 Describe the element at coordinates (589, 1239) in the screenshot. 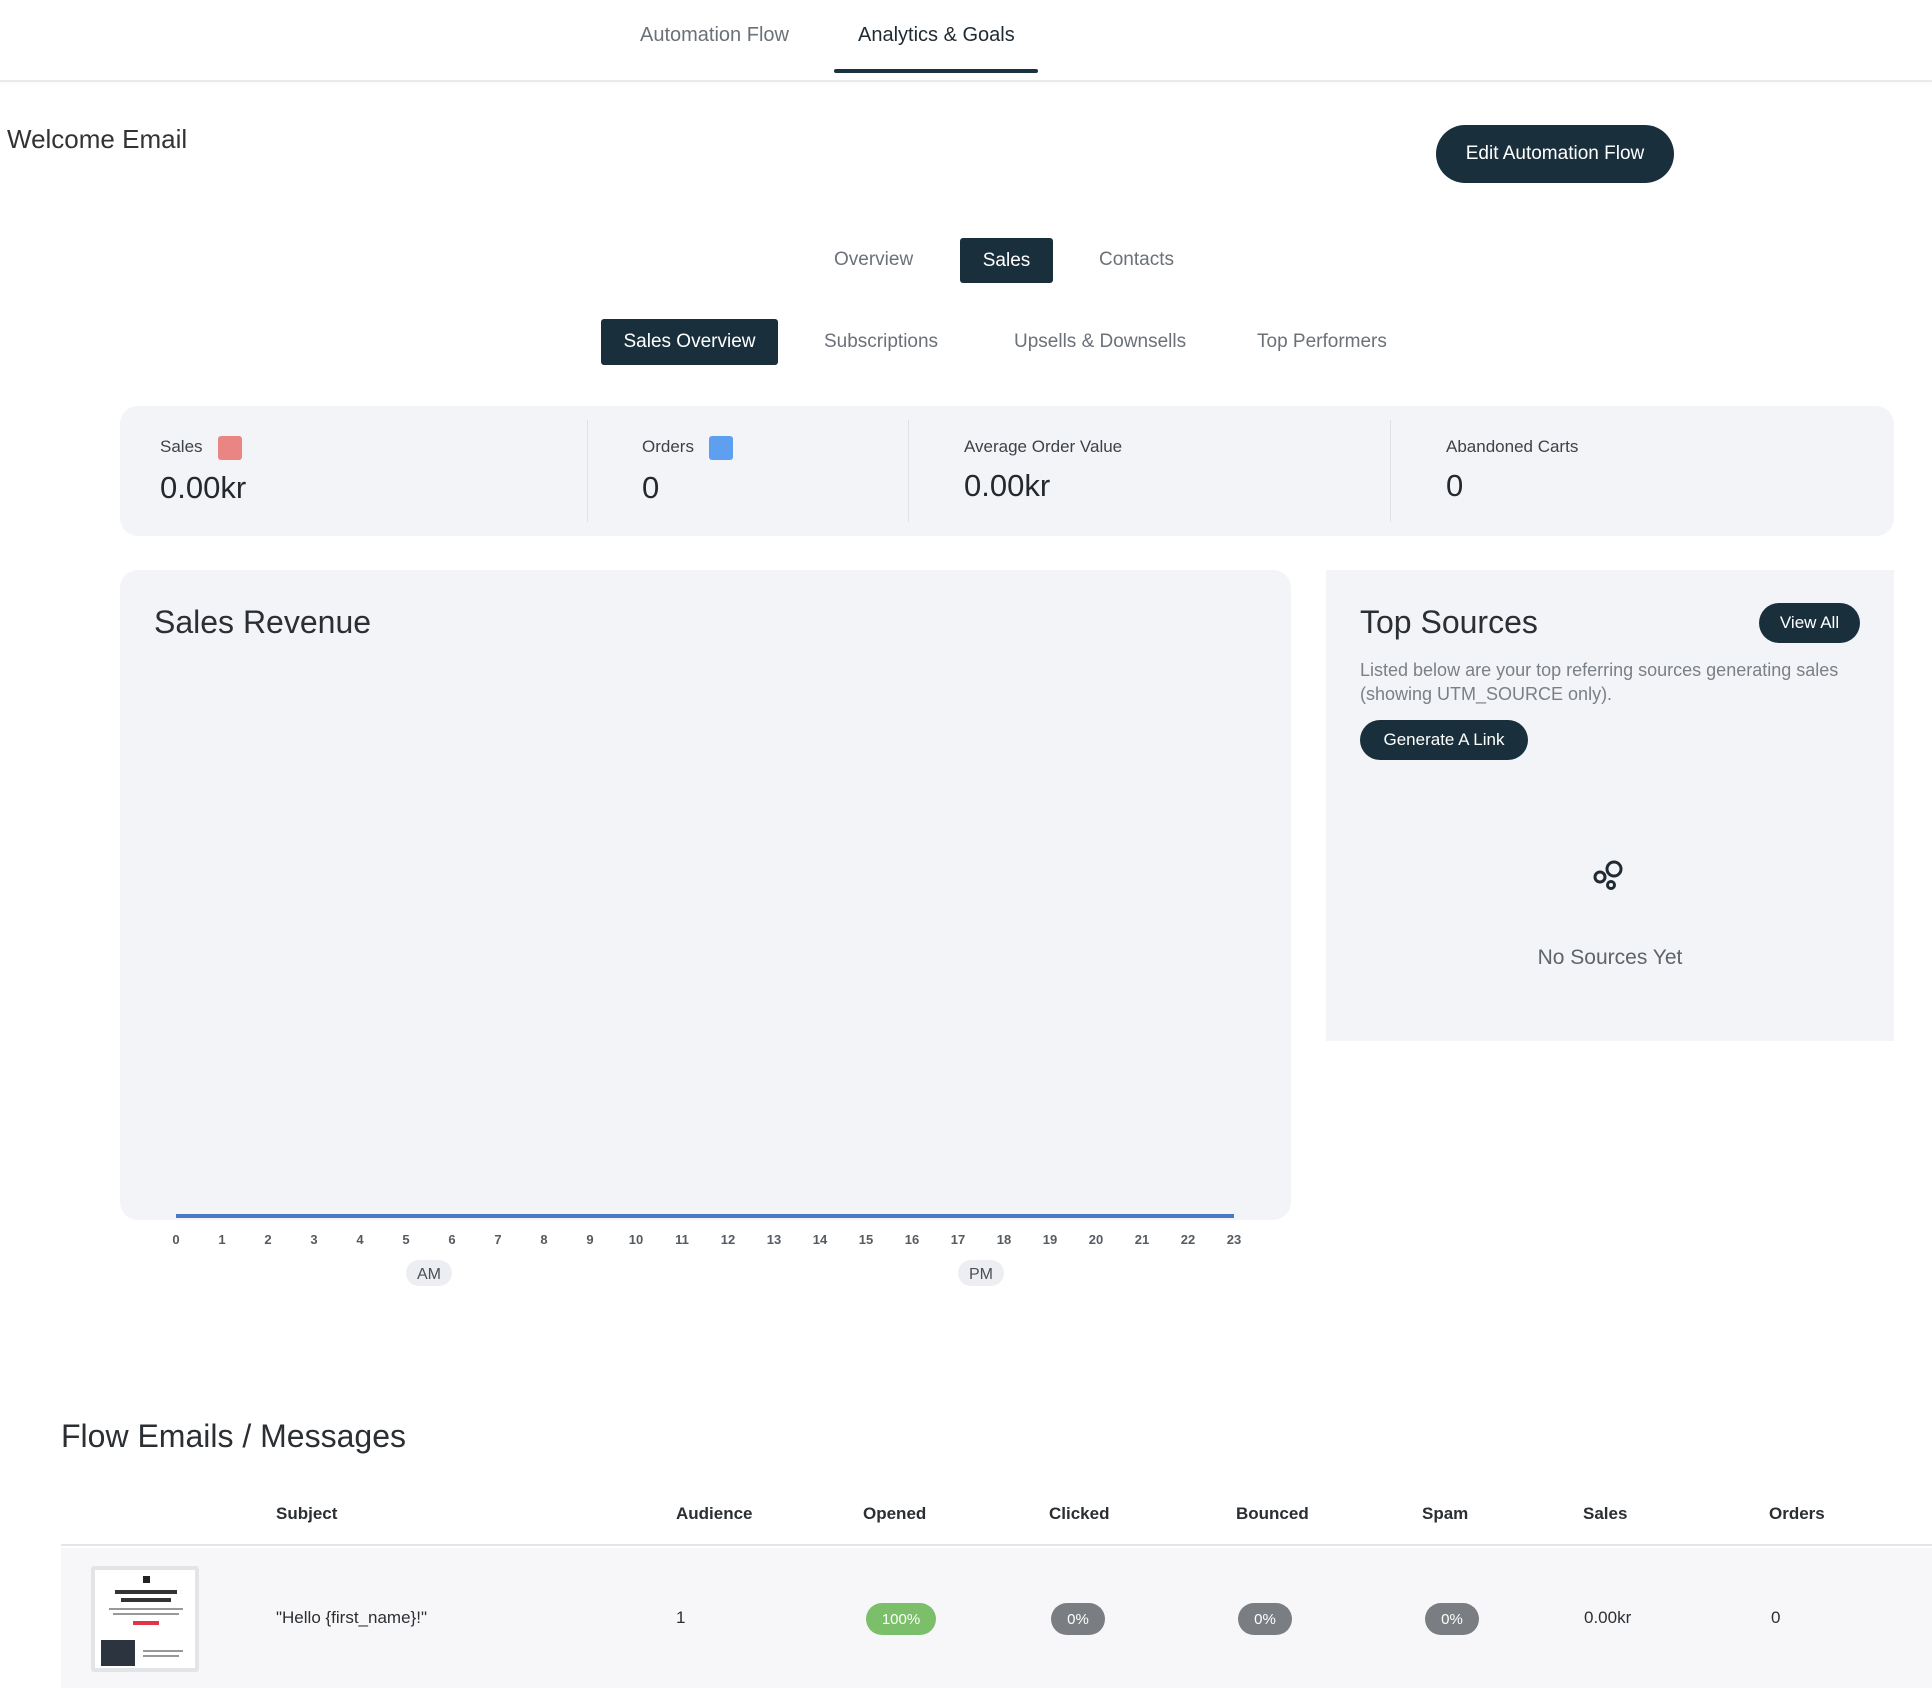

I see `x-tick-label: 9` at that location.